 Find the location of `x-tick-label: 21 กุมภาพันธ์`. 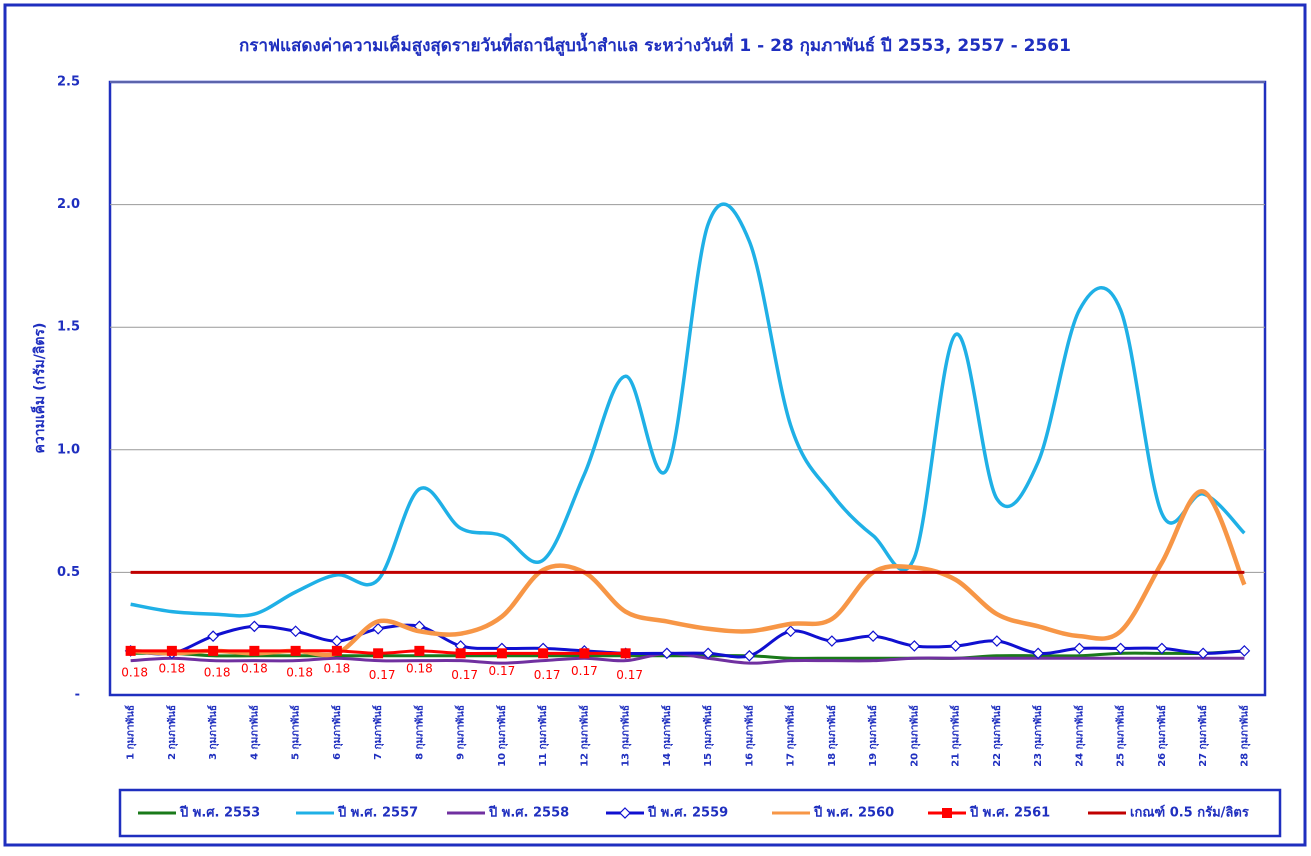

x-tick-label: 21 กุมภาพันธ์ is located at coordinates (956, 736).